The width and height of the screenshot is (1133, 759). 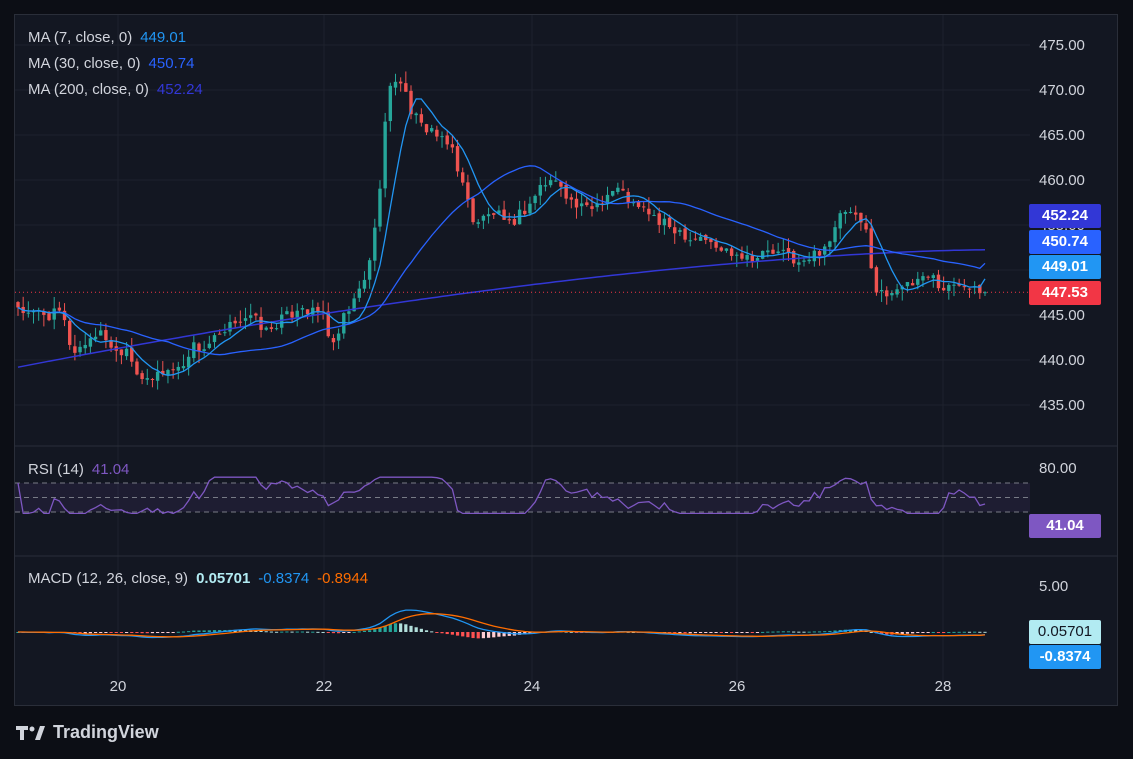 I want to click on legend-ma200: MA (200, close, 0) 452.24, so click(x=115, y=89).